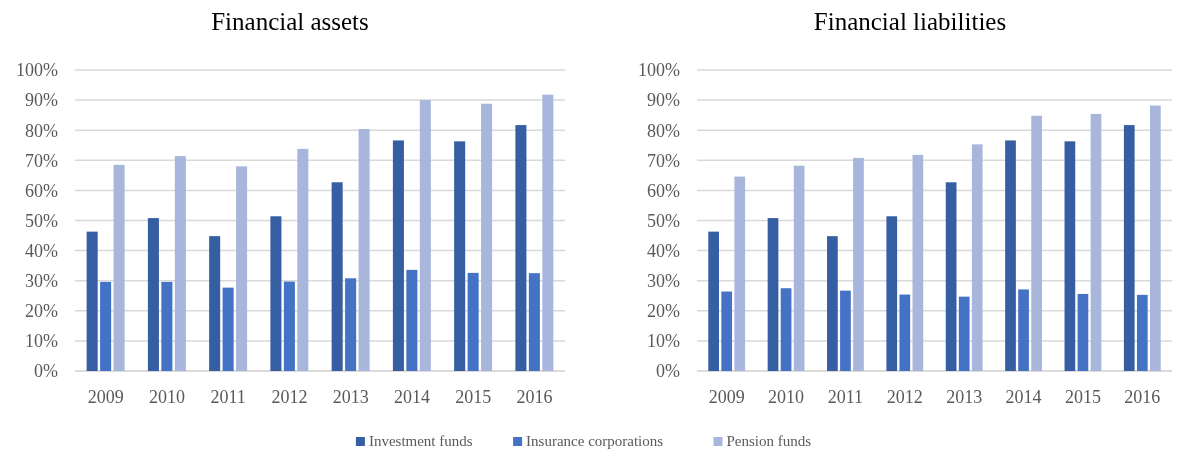  What do you see at coordinates (910, 21) in the screenshot?
I see `chart-title: Financial liabilities` at bounding box center [910, 21].